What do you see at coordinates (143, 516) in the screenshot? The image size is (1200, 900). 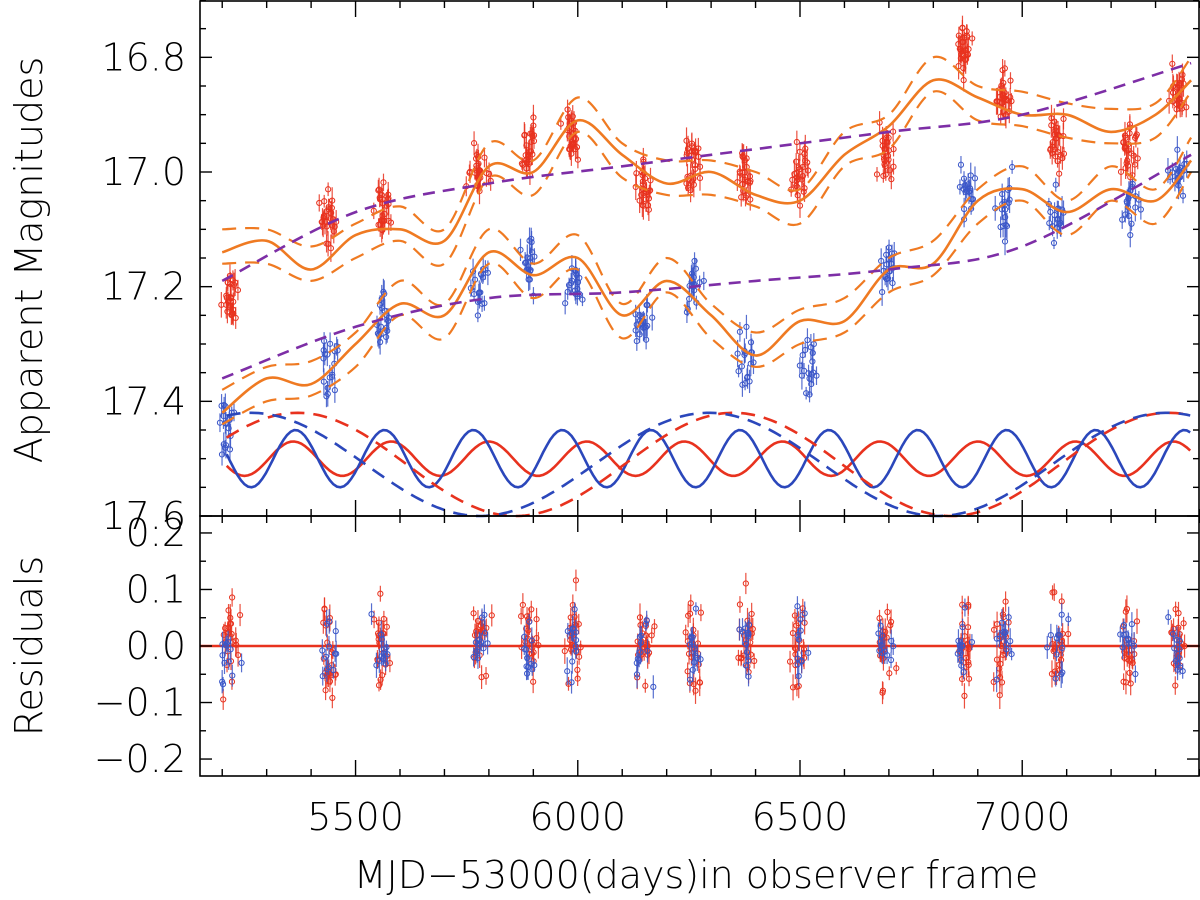 I see `magnitude-y-tick-label: 17.6` at bounding box center [143, 516].